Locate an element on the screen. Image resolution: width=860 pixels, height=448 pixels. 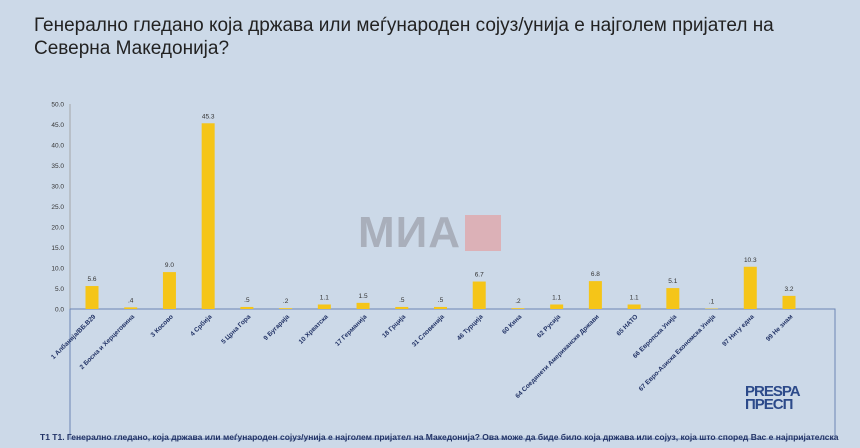
x-tick-label: 97 Ниту една is located at coordinates (738, 330).